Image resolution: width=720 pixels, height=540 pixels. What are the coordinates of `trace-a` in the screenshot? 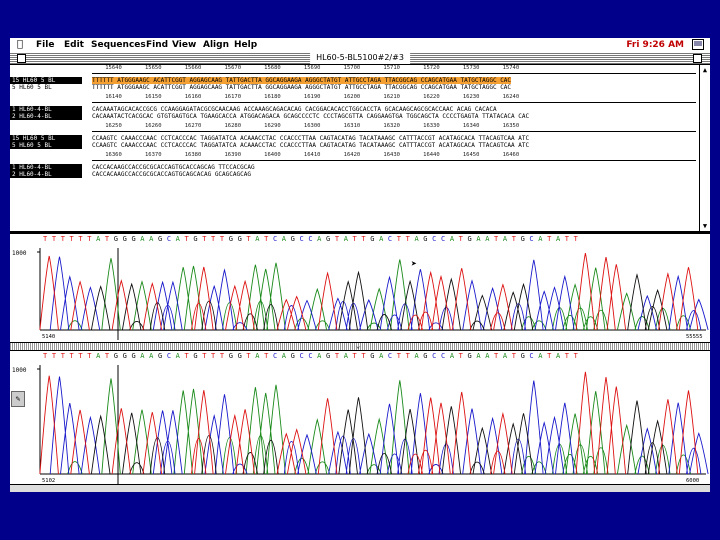 It's located at (379, 294).